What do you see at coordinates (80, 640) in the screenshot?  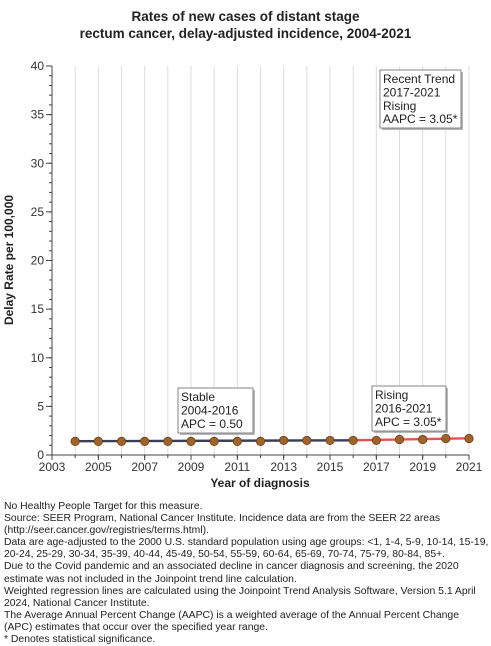 I see `footnote-significance: * Denotes statistical significance.` at bounding box center [80, 640].